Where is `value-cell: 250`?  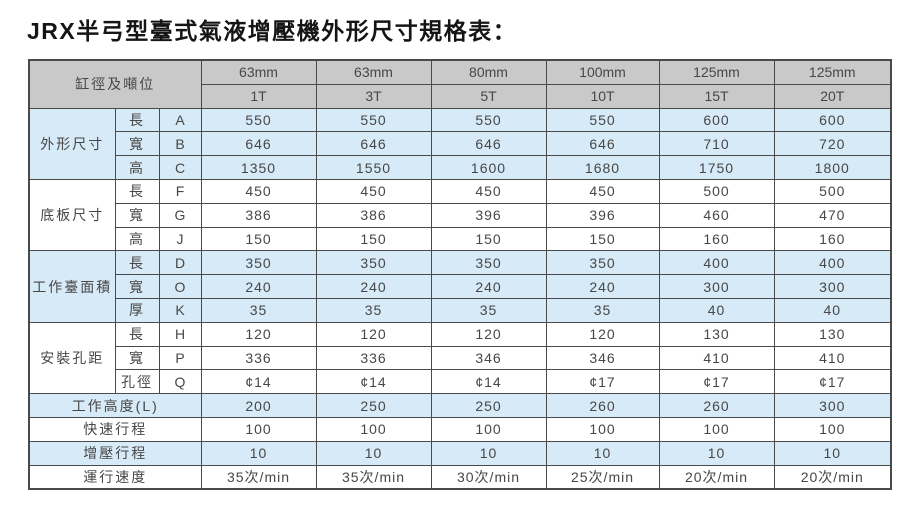 value-cell: 250 is located at coordinates (488, 405).